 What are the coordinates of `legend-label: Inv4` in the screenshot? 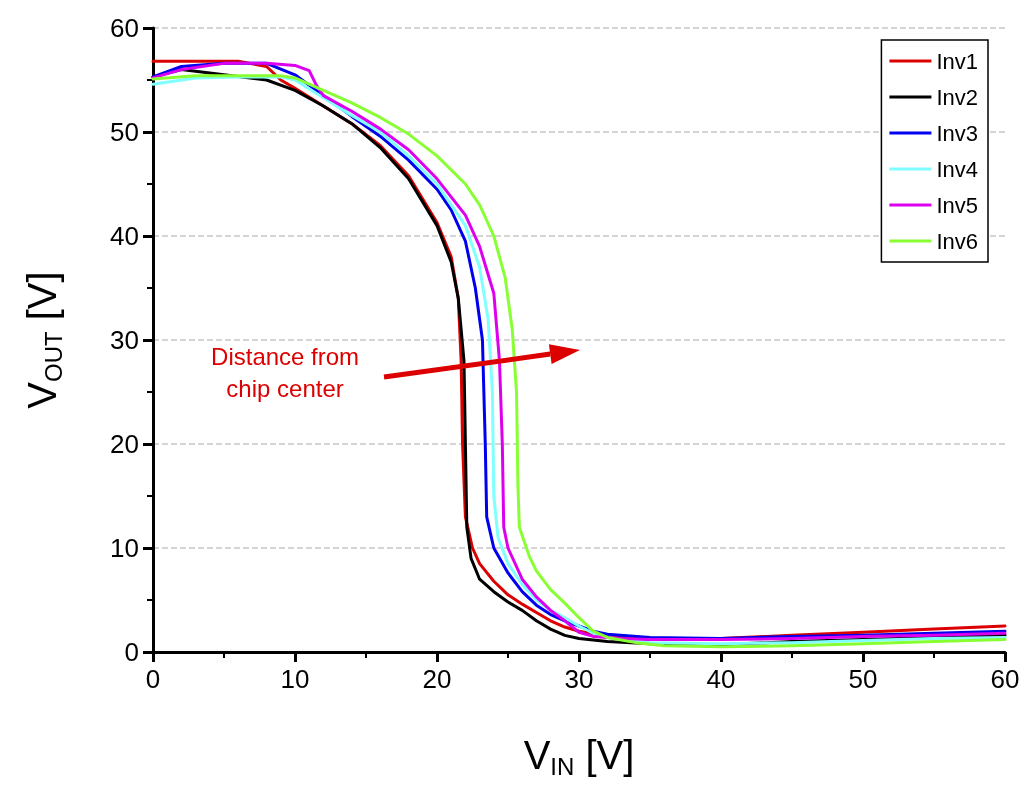 It's located at (957, 169).